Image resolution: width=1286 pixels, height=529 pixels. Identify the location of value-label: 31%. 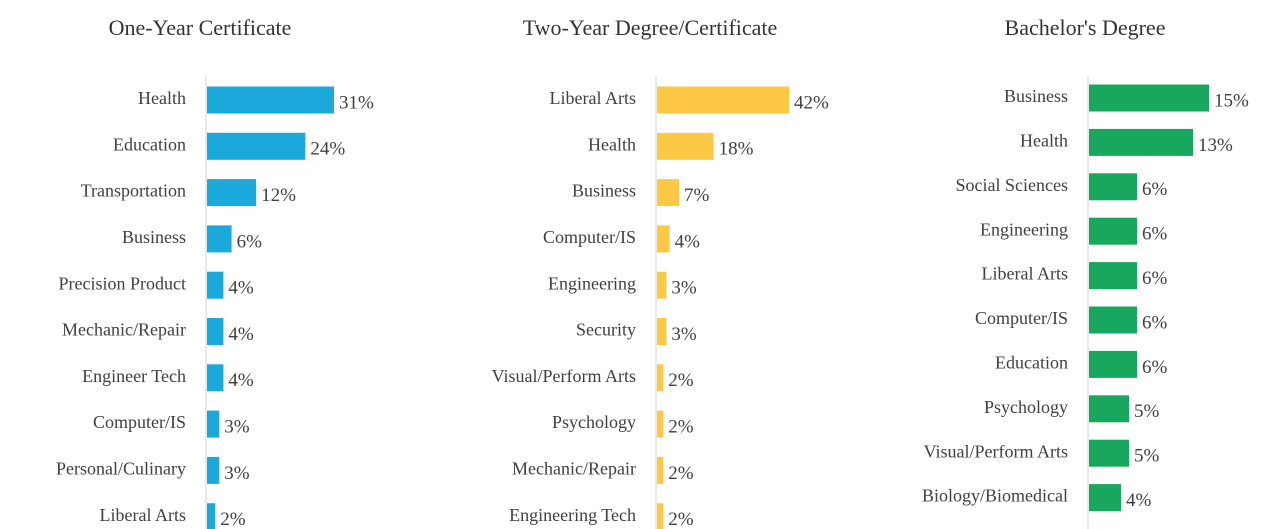
(356, 102).